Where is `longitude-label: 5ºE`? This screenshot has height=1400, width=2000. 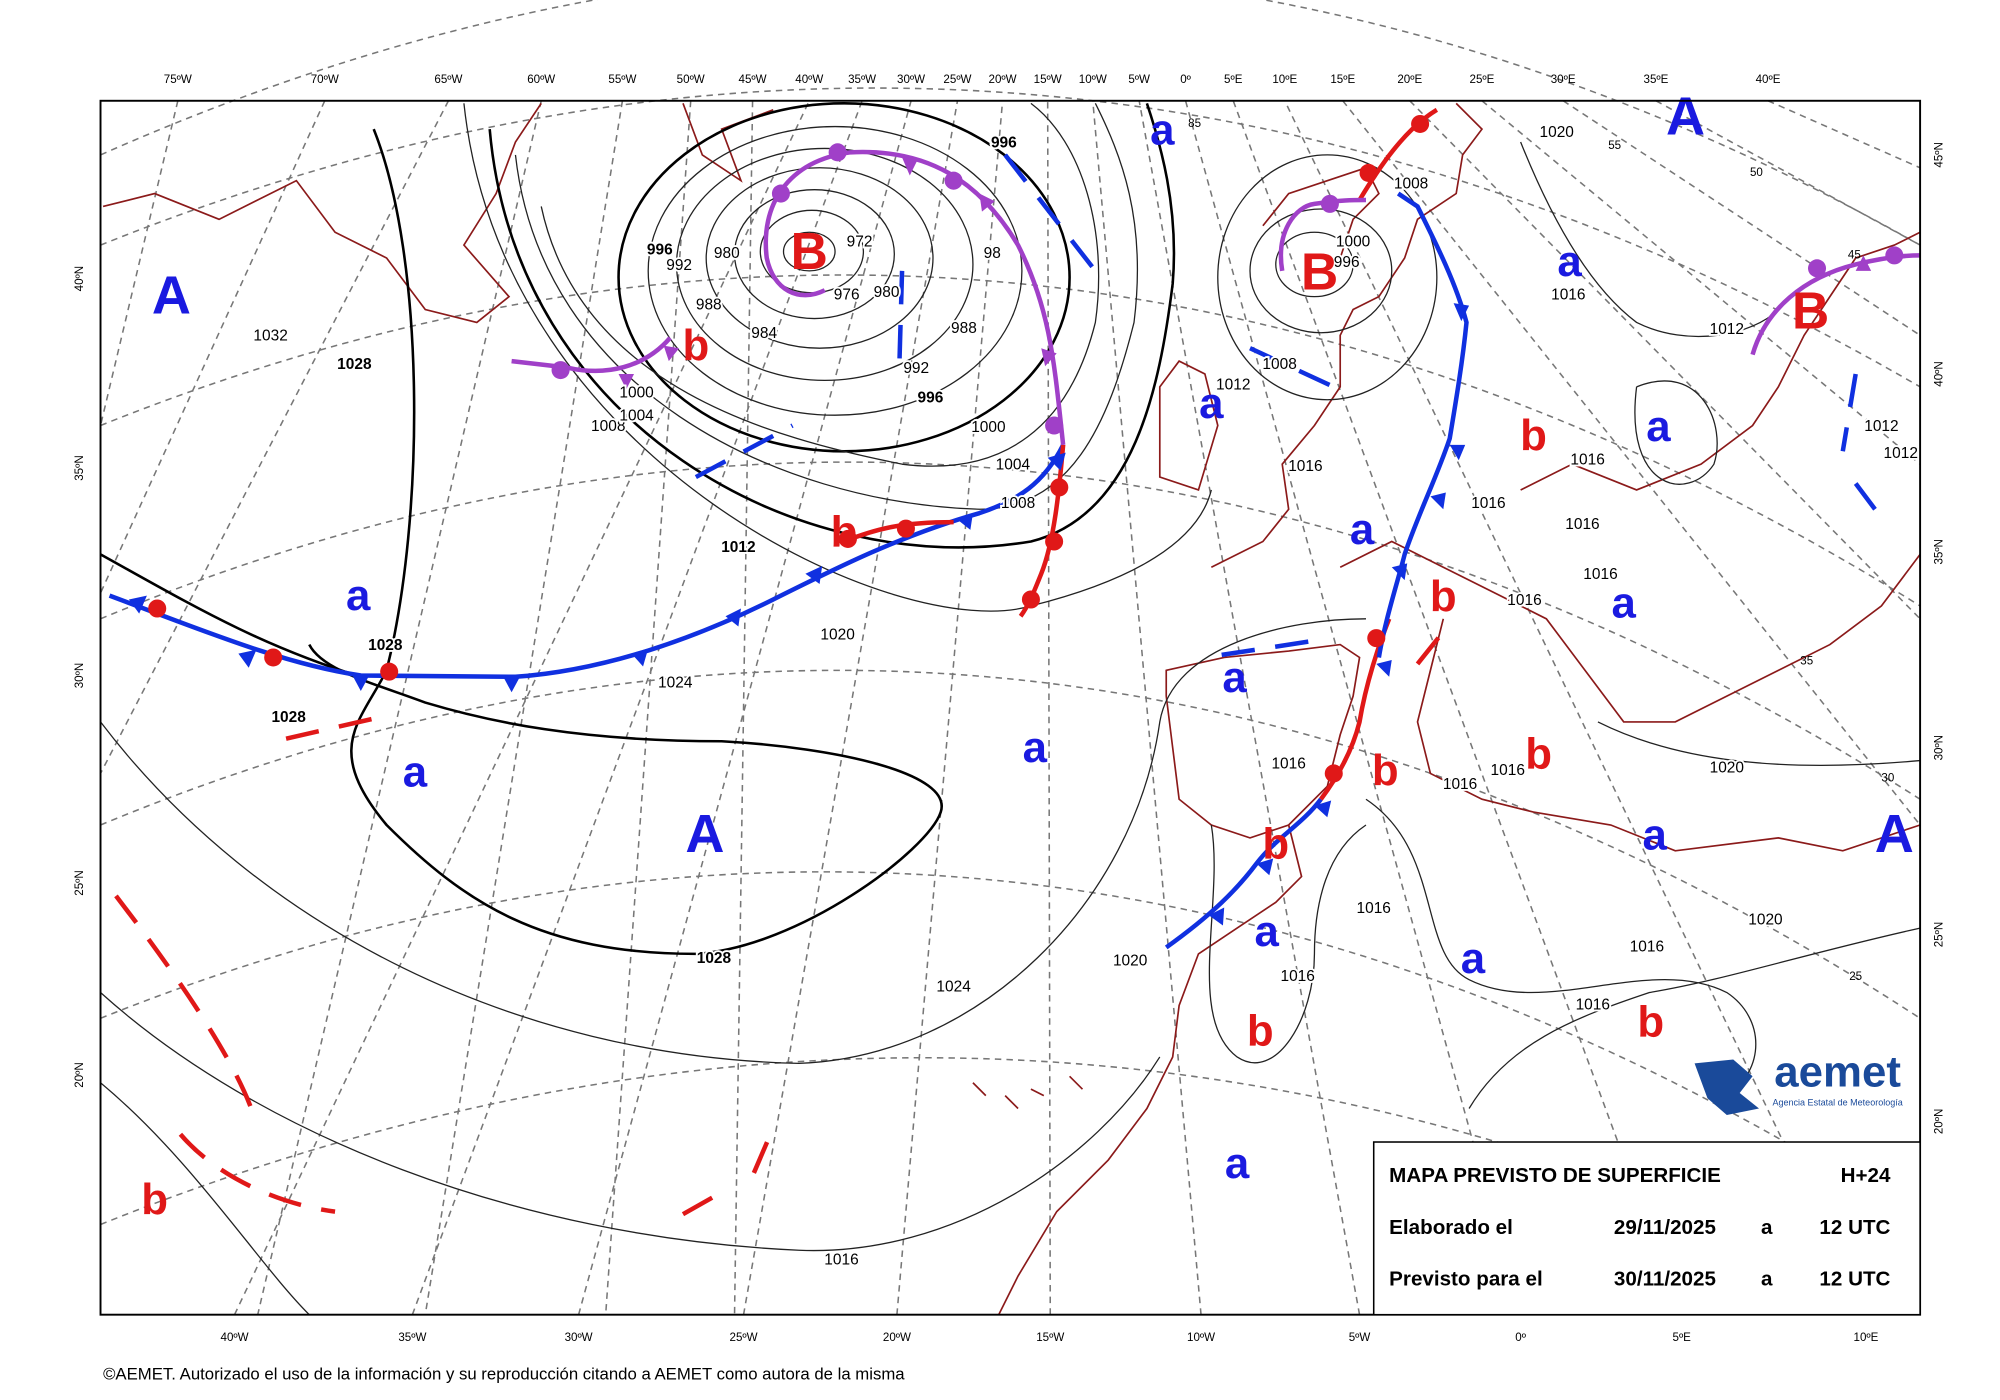
longitude-label: 5ºE is located at coordinates (1233, 80).